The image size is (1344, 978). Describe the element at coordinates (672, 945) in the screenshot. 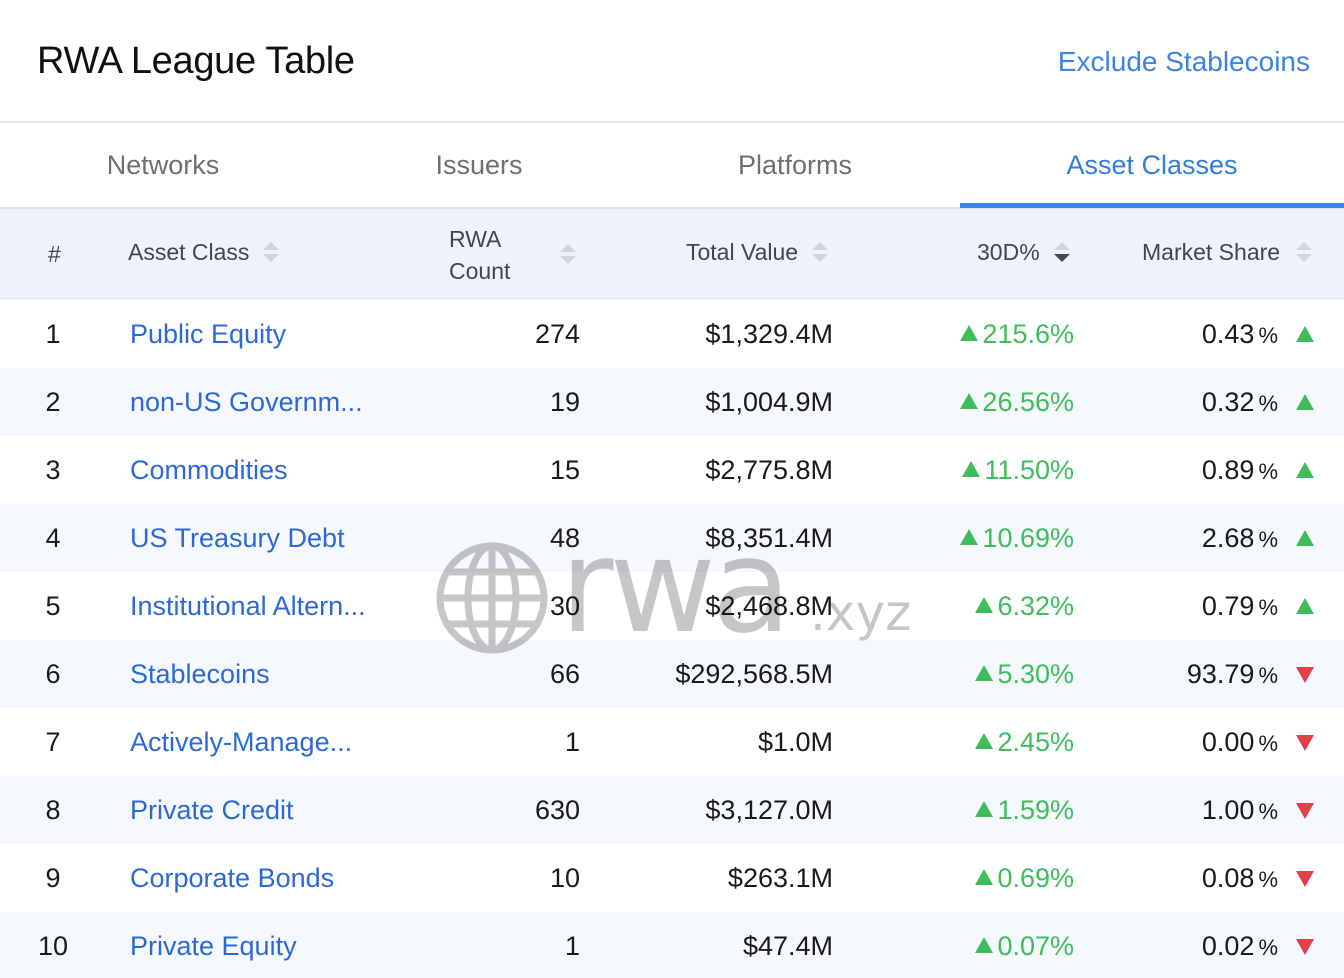

I see `table-row: 10 Private Equity 1 $47.4M 0.07% 0.02%` at that location.